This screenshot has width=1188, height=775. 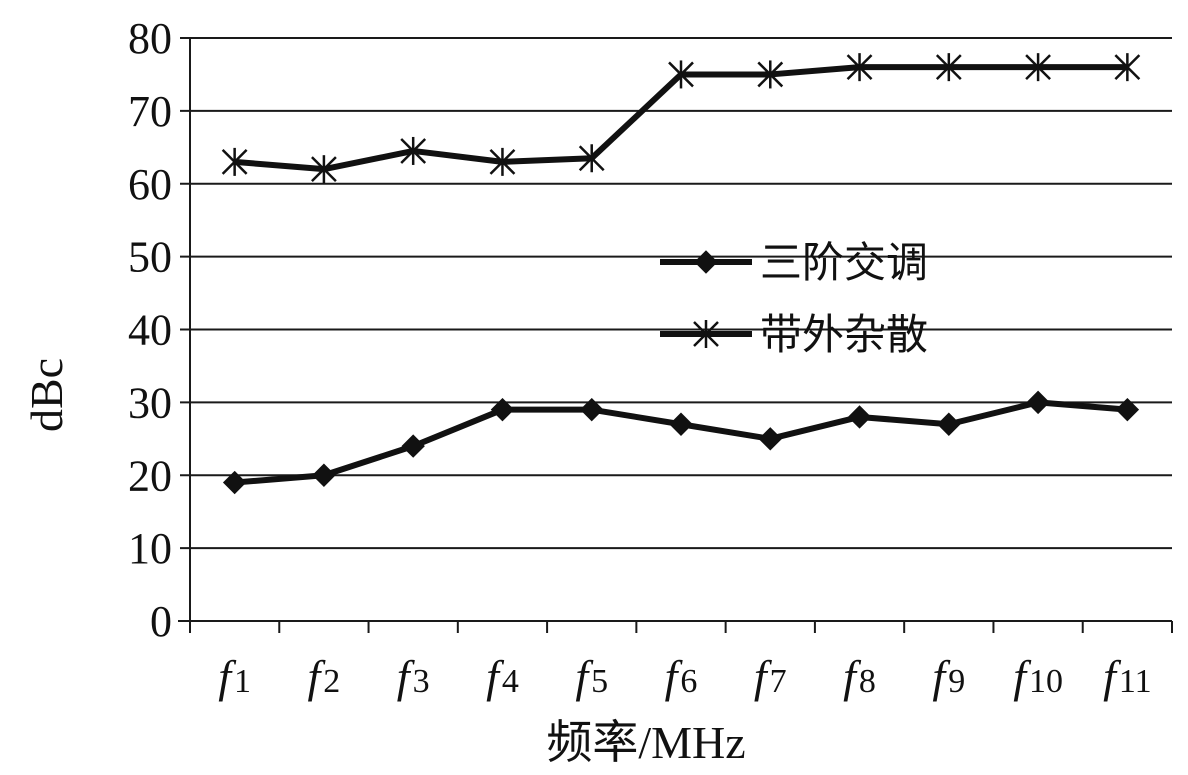 What do you see at coordinates (859, 676) in the screenshot?
I see `x-tick-label: f8` at bounding box center [859, 676].